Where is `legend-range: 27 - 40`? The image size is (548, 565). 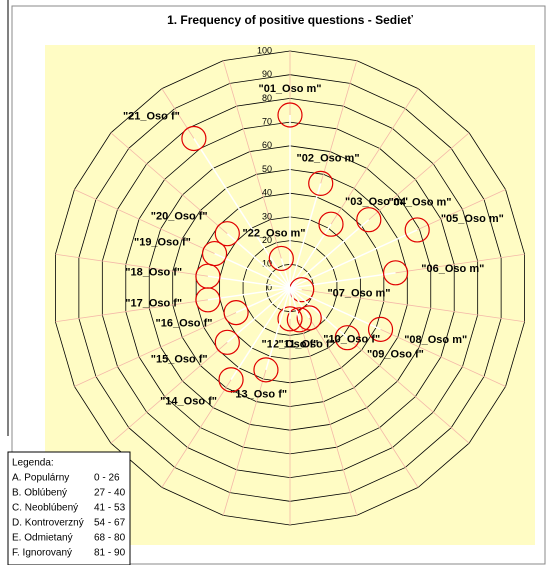
legend-range: 27 - 40 is located at coordinates (110, 493).